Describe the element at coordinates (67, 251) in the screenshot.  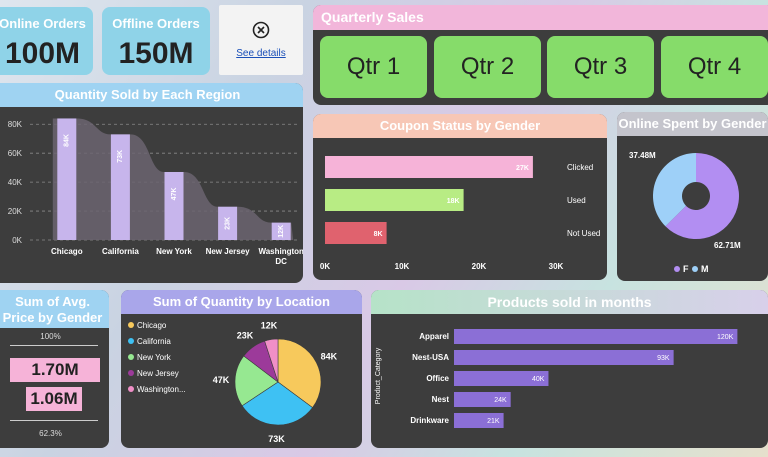
I see `region-x-tick: Chicago` at that location.